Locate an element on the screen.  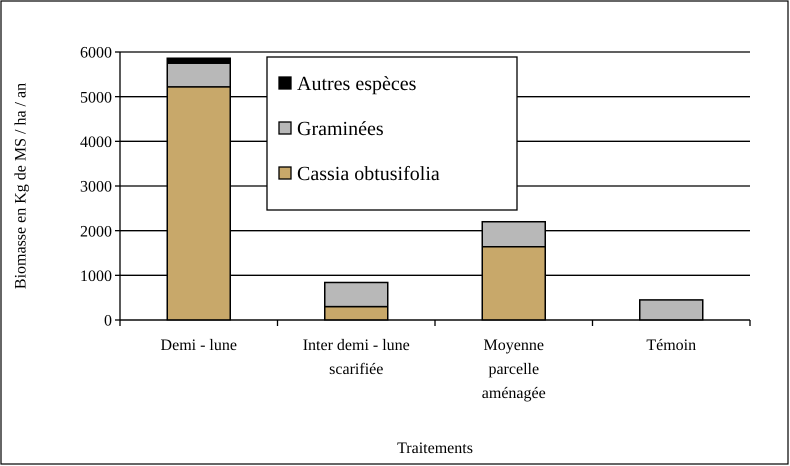
y-axis-title: Biomasse en Kg de MS / ha / an is located at coordinates (21, 186).